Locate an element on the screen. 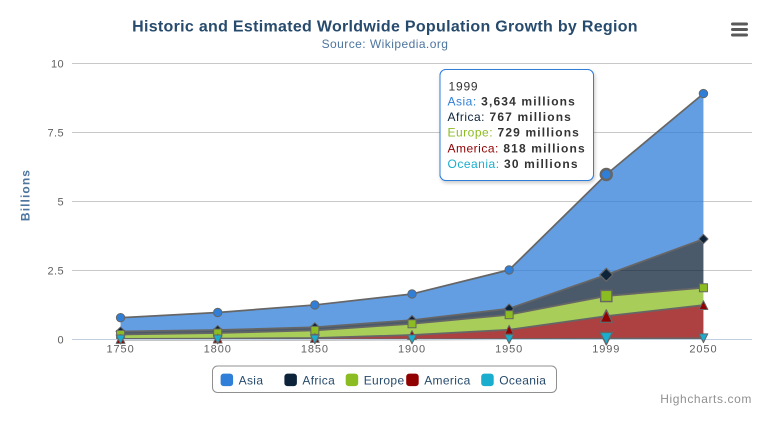  svg-text: 2.5 is located at coordinates (56, 272).